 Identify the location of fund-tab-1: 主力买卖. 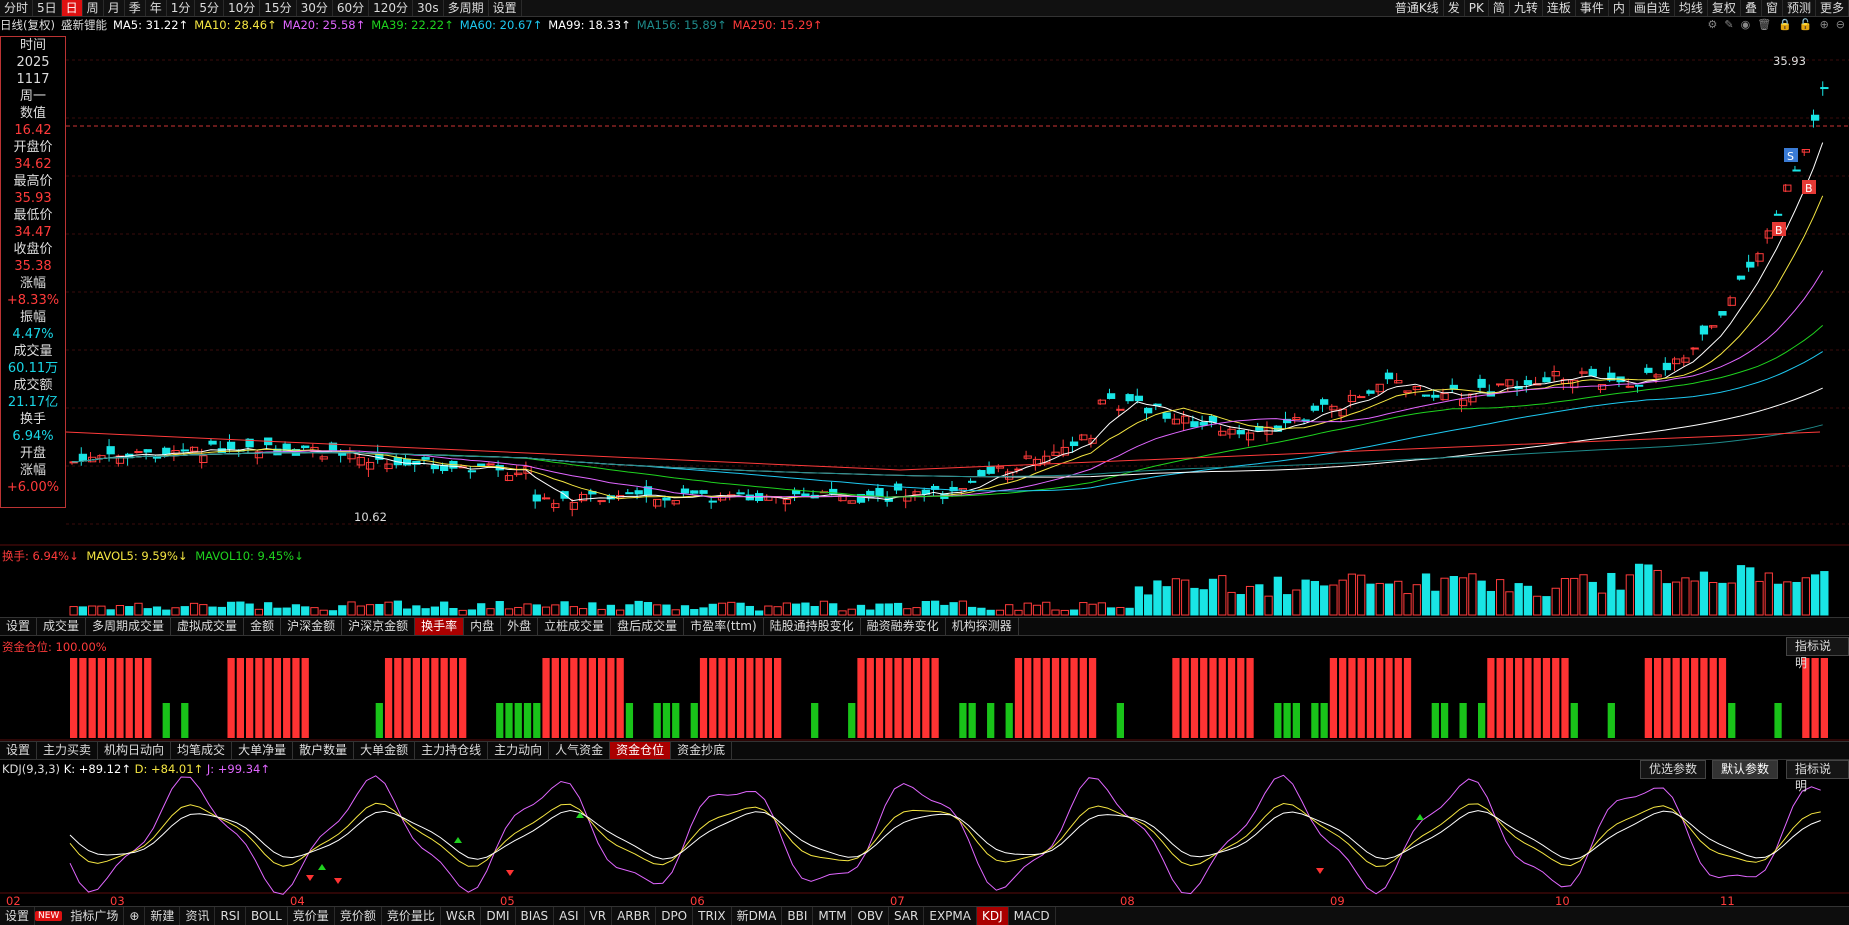
(68, 750).